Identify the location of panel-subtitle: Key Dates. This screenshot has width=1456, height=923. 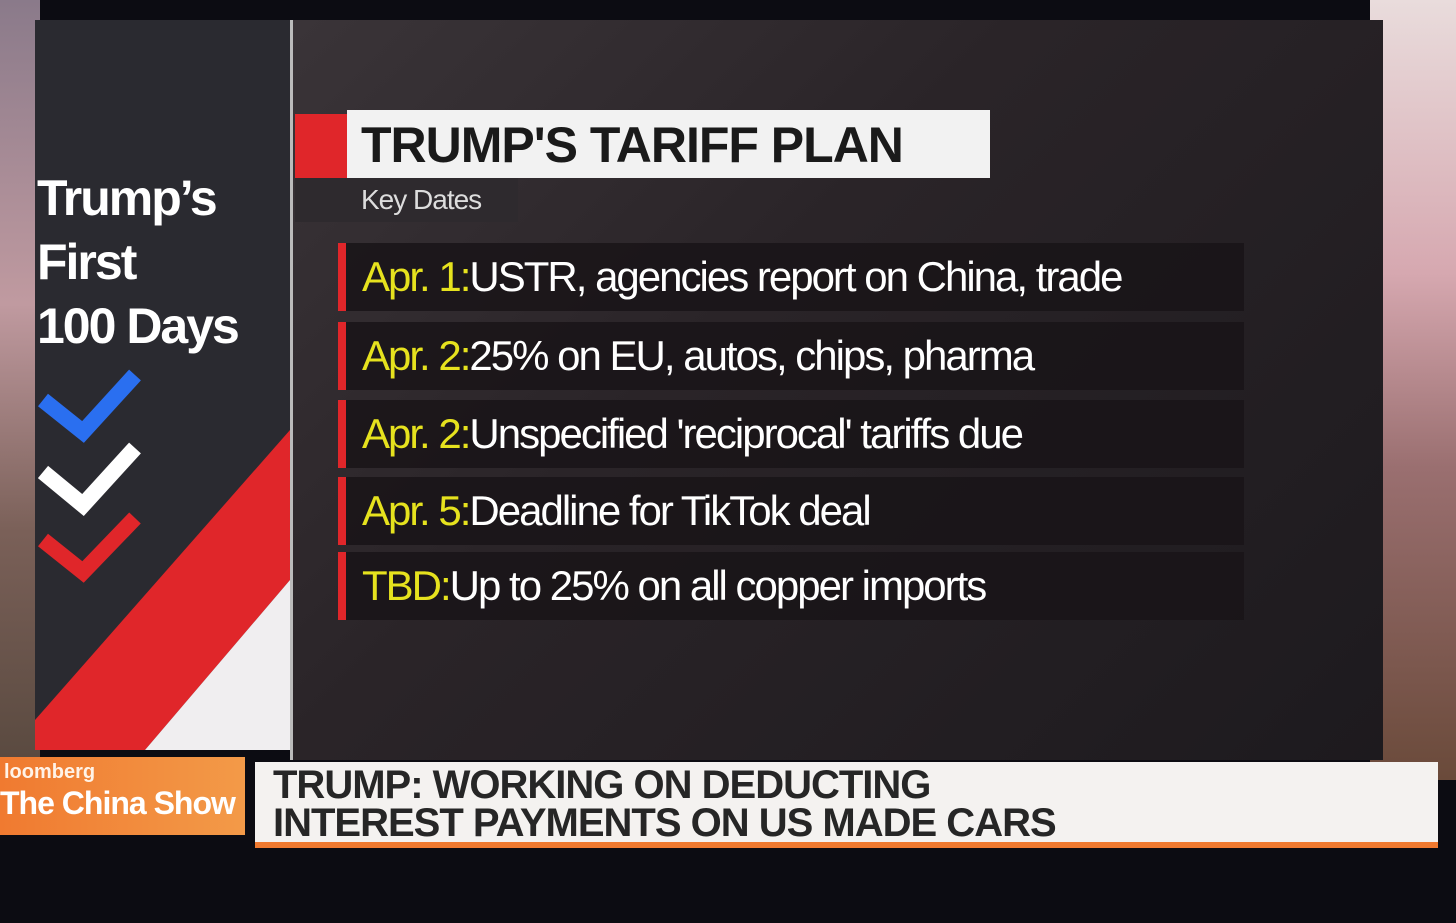
(406, 200).